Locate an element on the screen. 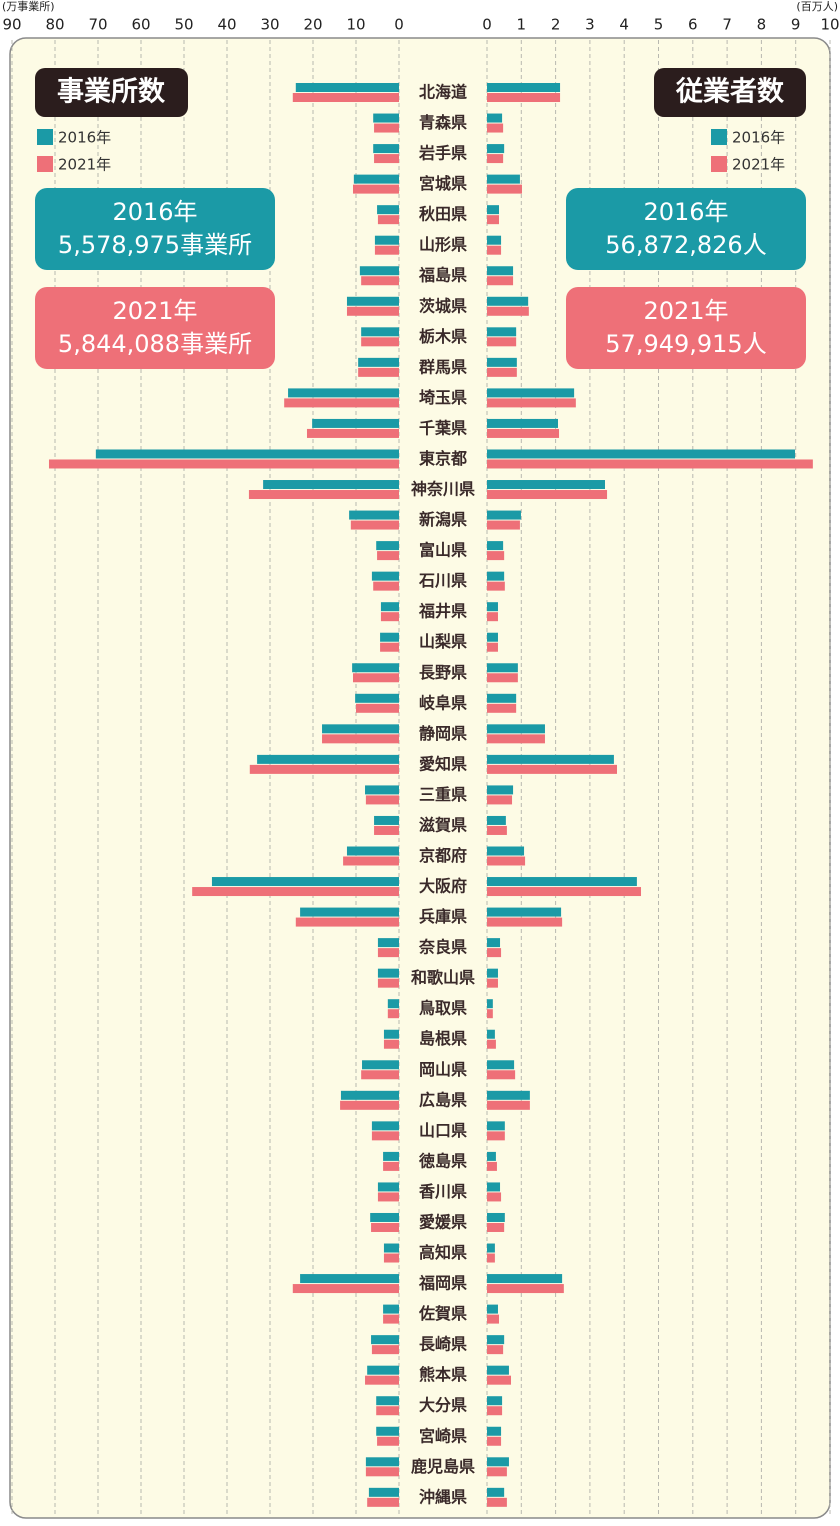 The image size is (840, 1526). category-label: 熊本県 is located at coordinates (443, 1374).